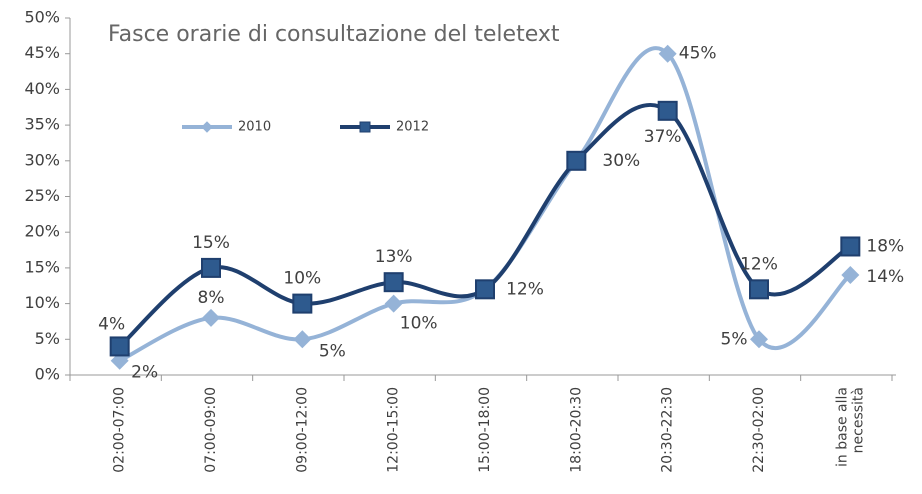 The width and height of the screenshot is (922, 494). Describe the element at coordinates (47, 338) in the screenshot. I see `y-tick-label: 5%` at that location.